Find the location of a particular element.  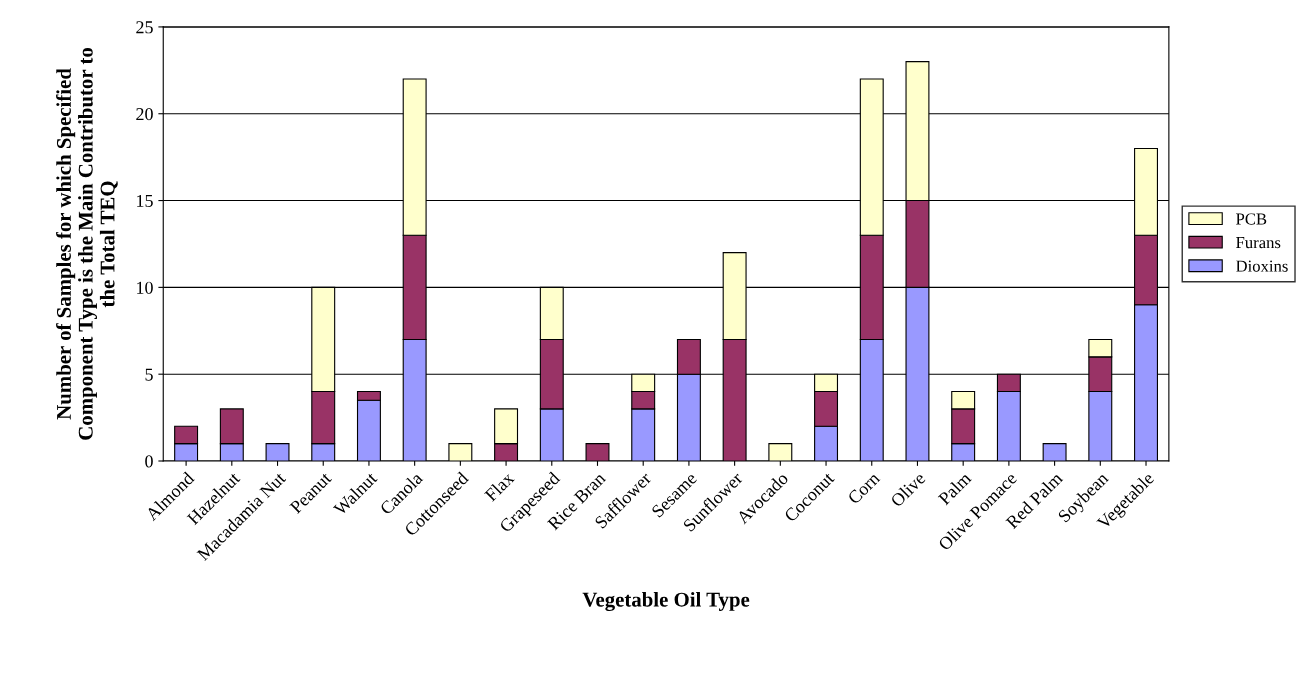

y-tick-label: 5 is located at coordinates (149, 374).